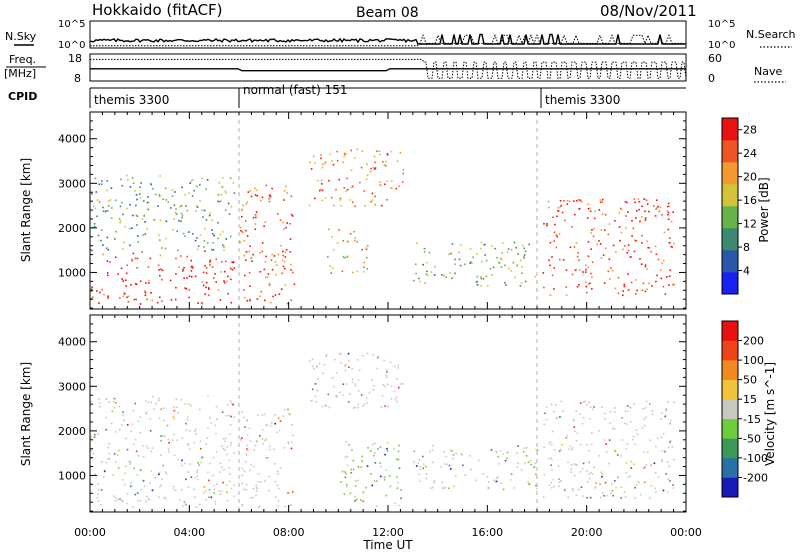  Describe the element at coordinates (20, 73) in the screenshot. I see `freq-unit: [MHz]` at that location.